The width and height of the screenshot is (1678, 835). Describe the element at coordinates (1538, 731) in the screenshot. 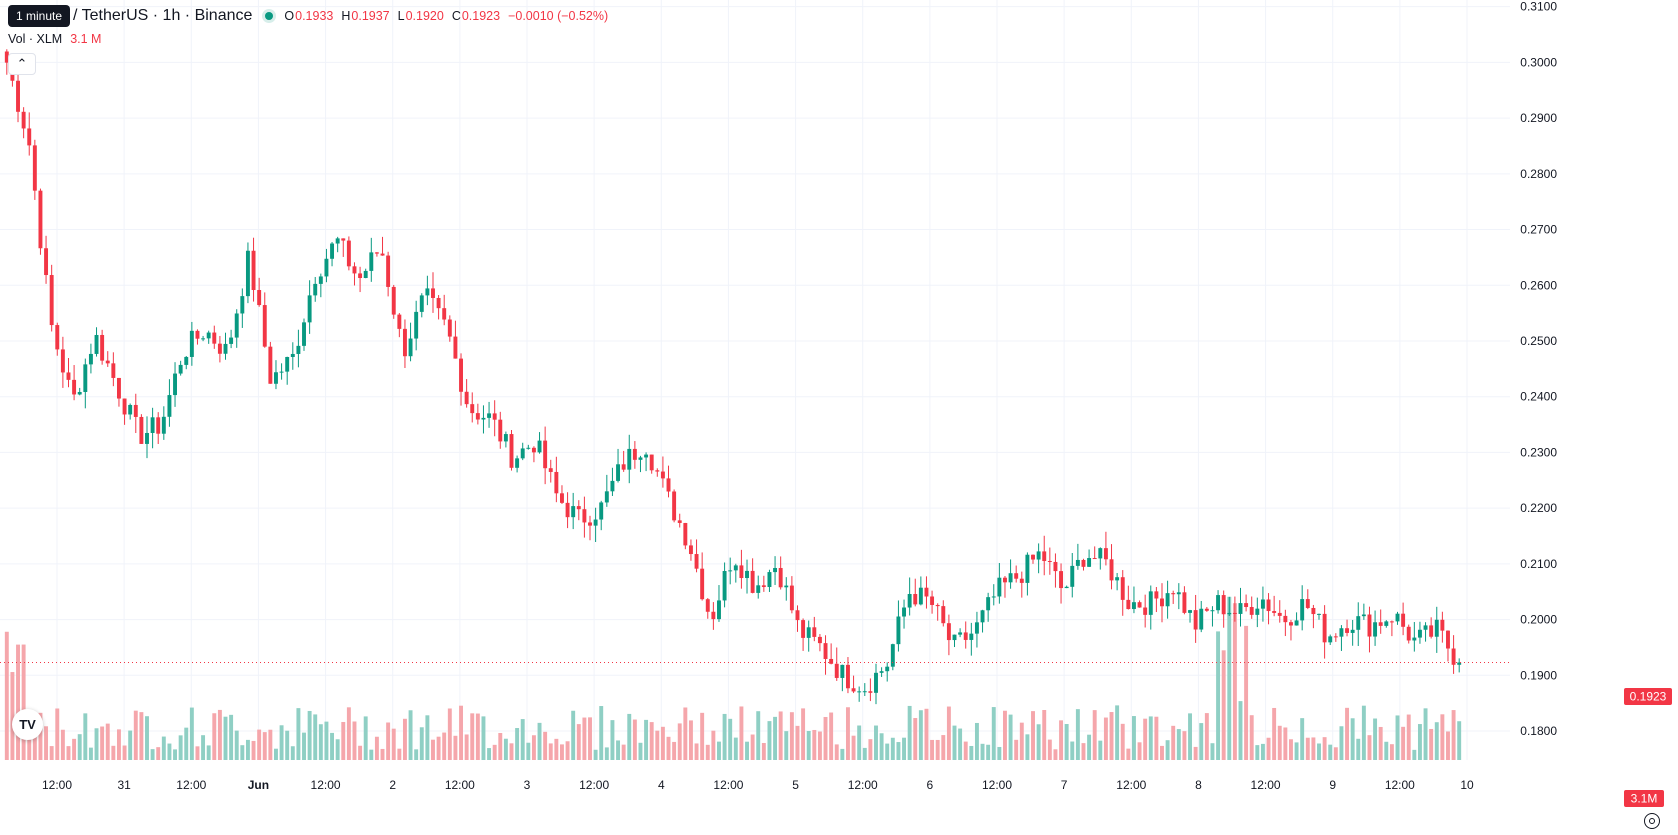

I see `y-tick-label: 0.1800` at that location.